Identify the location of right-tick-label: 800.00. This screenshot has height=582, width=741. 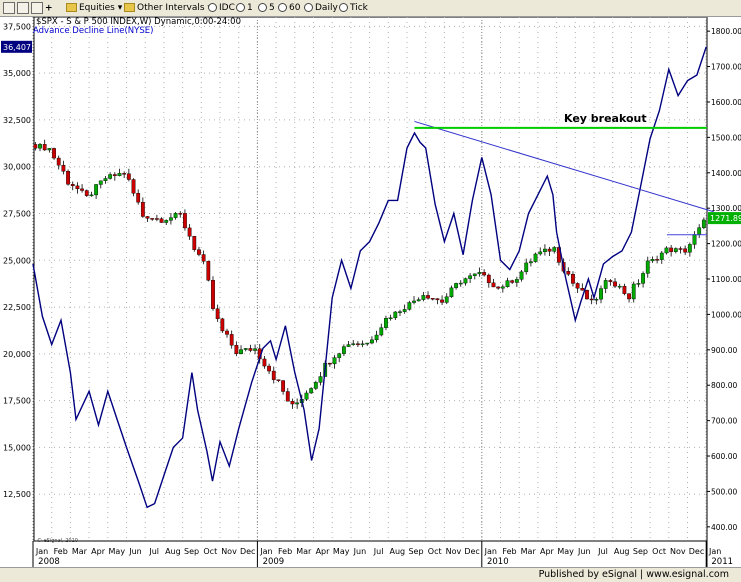
(724, 385).